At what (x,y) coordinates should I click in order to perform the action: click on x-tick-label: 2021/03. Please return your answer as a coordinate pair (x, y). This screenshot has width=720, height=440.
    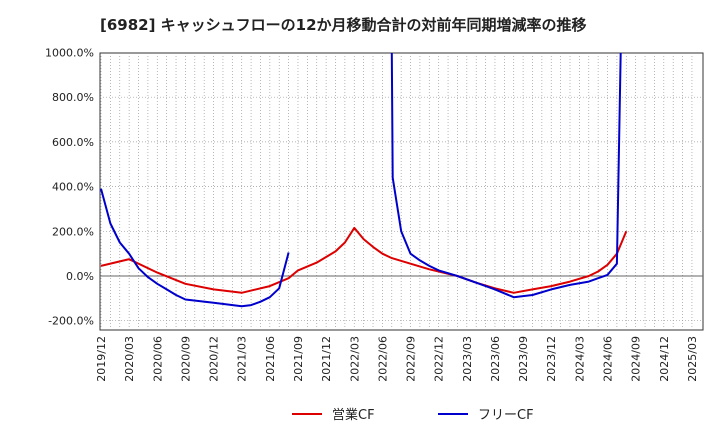
    Looking at the image, I should click on (242, 359).